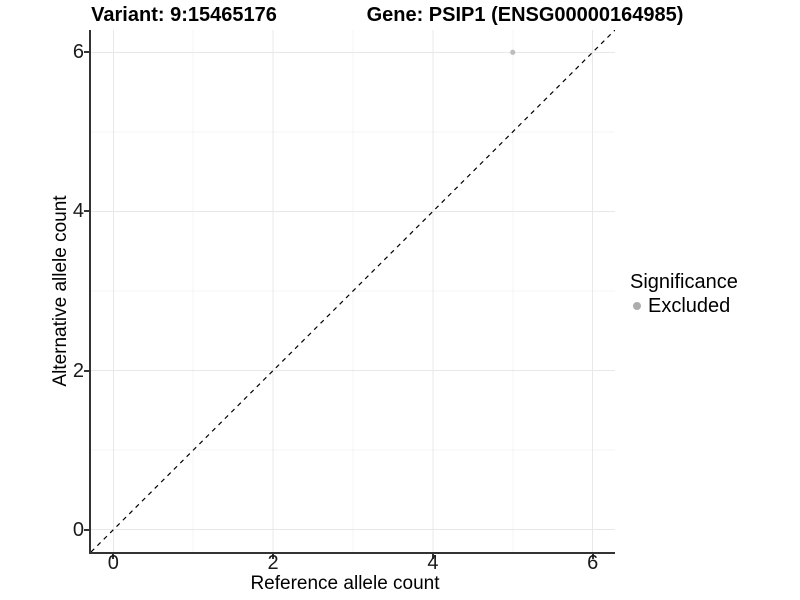 The width and height of the screenshot is (800, 600). Describe the element at coordinates (684, 282) in the screenshot. I see `legend-title: Significance` at that location.